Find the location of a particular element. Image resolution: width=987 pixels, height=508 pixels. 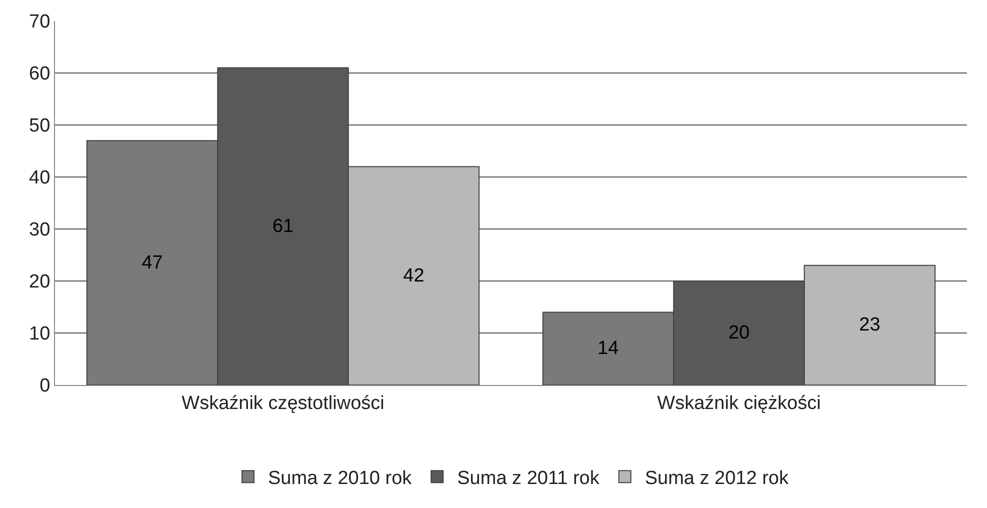

x-tick-label: Wskaźnik ciężkości is located at coordinates (739, 403).